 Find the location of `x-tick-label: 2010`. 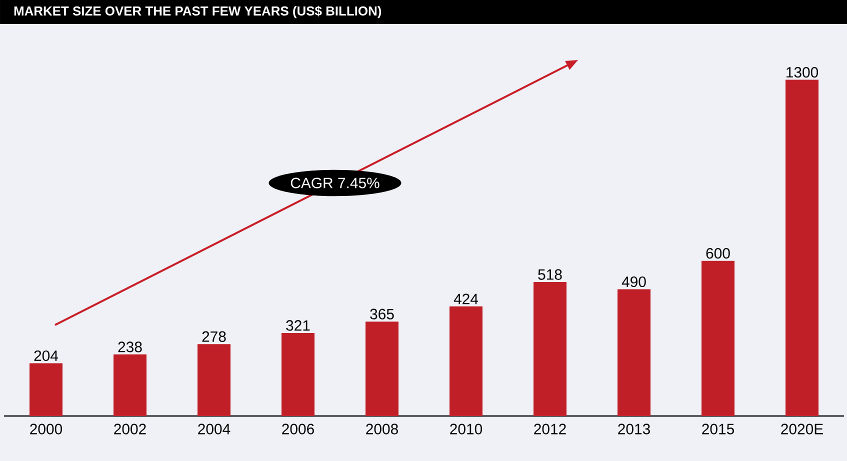

x-tick-label: 2010 is located at coordinates (466, 429).